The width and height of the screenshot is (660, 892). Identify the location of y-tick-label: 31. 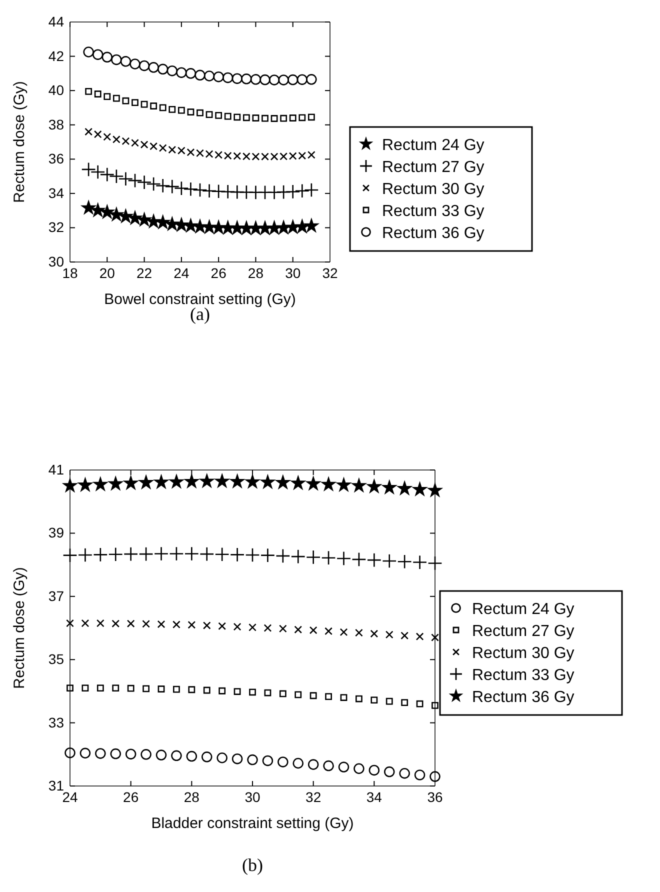
(56, 785).